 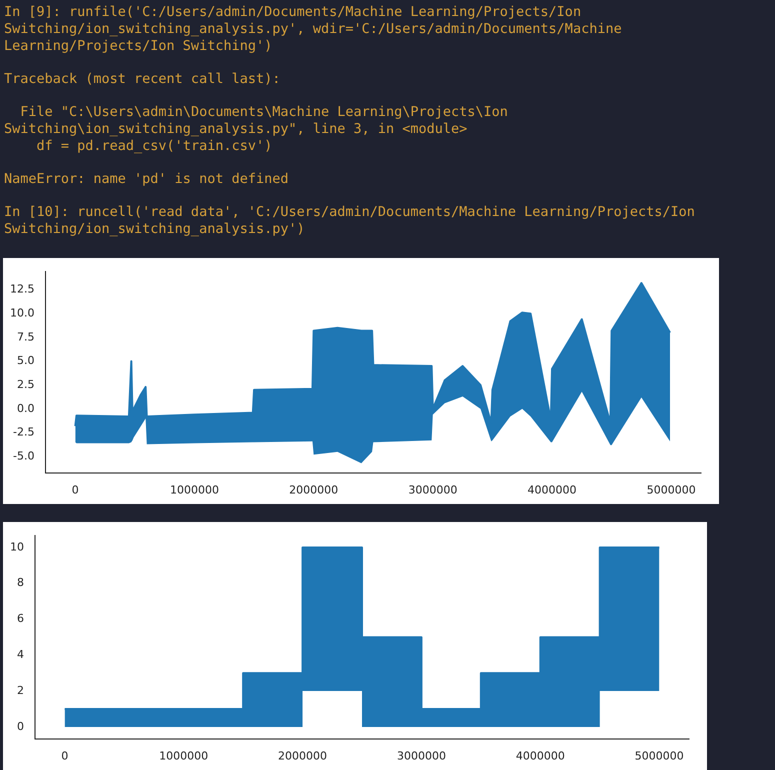 I want to click on text: File "C:\Users\admin\Documents\Machine Learning\Projects\Ion Switching\ion_switching_analysis.py", line 3, in <module> df = pd.read_csv('train.csv'), so click(x=256, y=129).